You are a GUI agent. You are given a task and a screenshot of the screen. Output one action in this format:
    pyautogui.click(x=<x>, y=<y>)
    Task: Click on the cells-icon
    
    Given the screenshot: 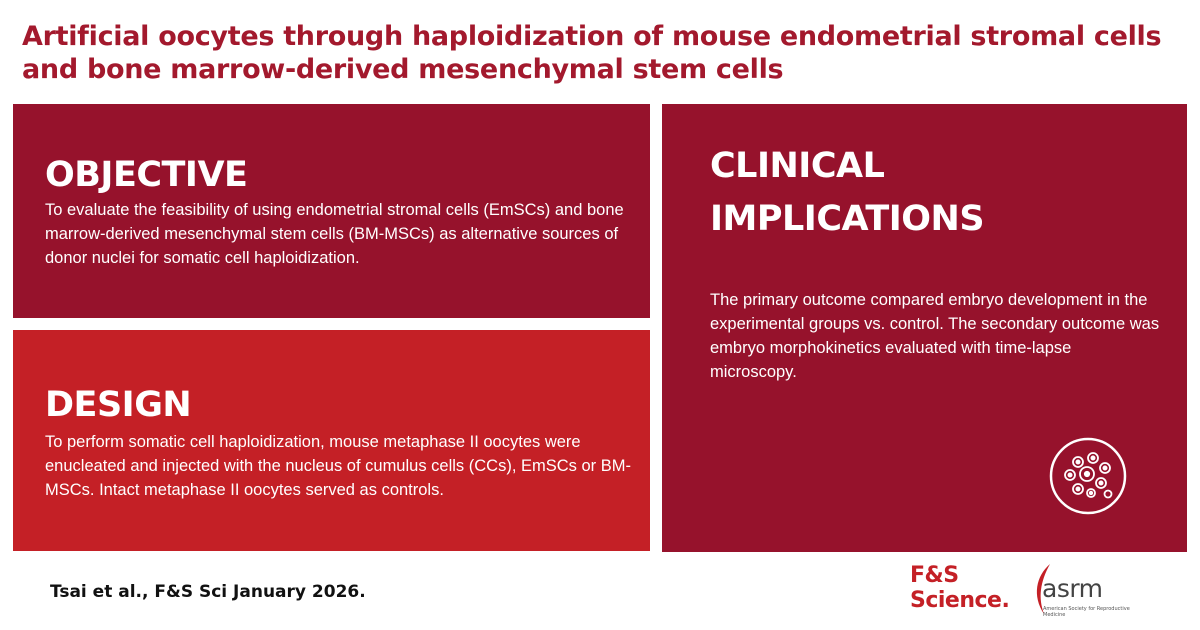 What is the action you would take?
    pyautogui.click(x=1088, y=476)
    